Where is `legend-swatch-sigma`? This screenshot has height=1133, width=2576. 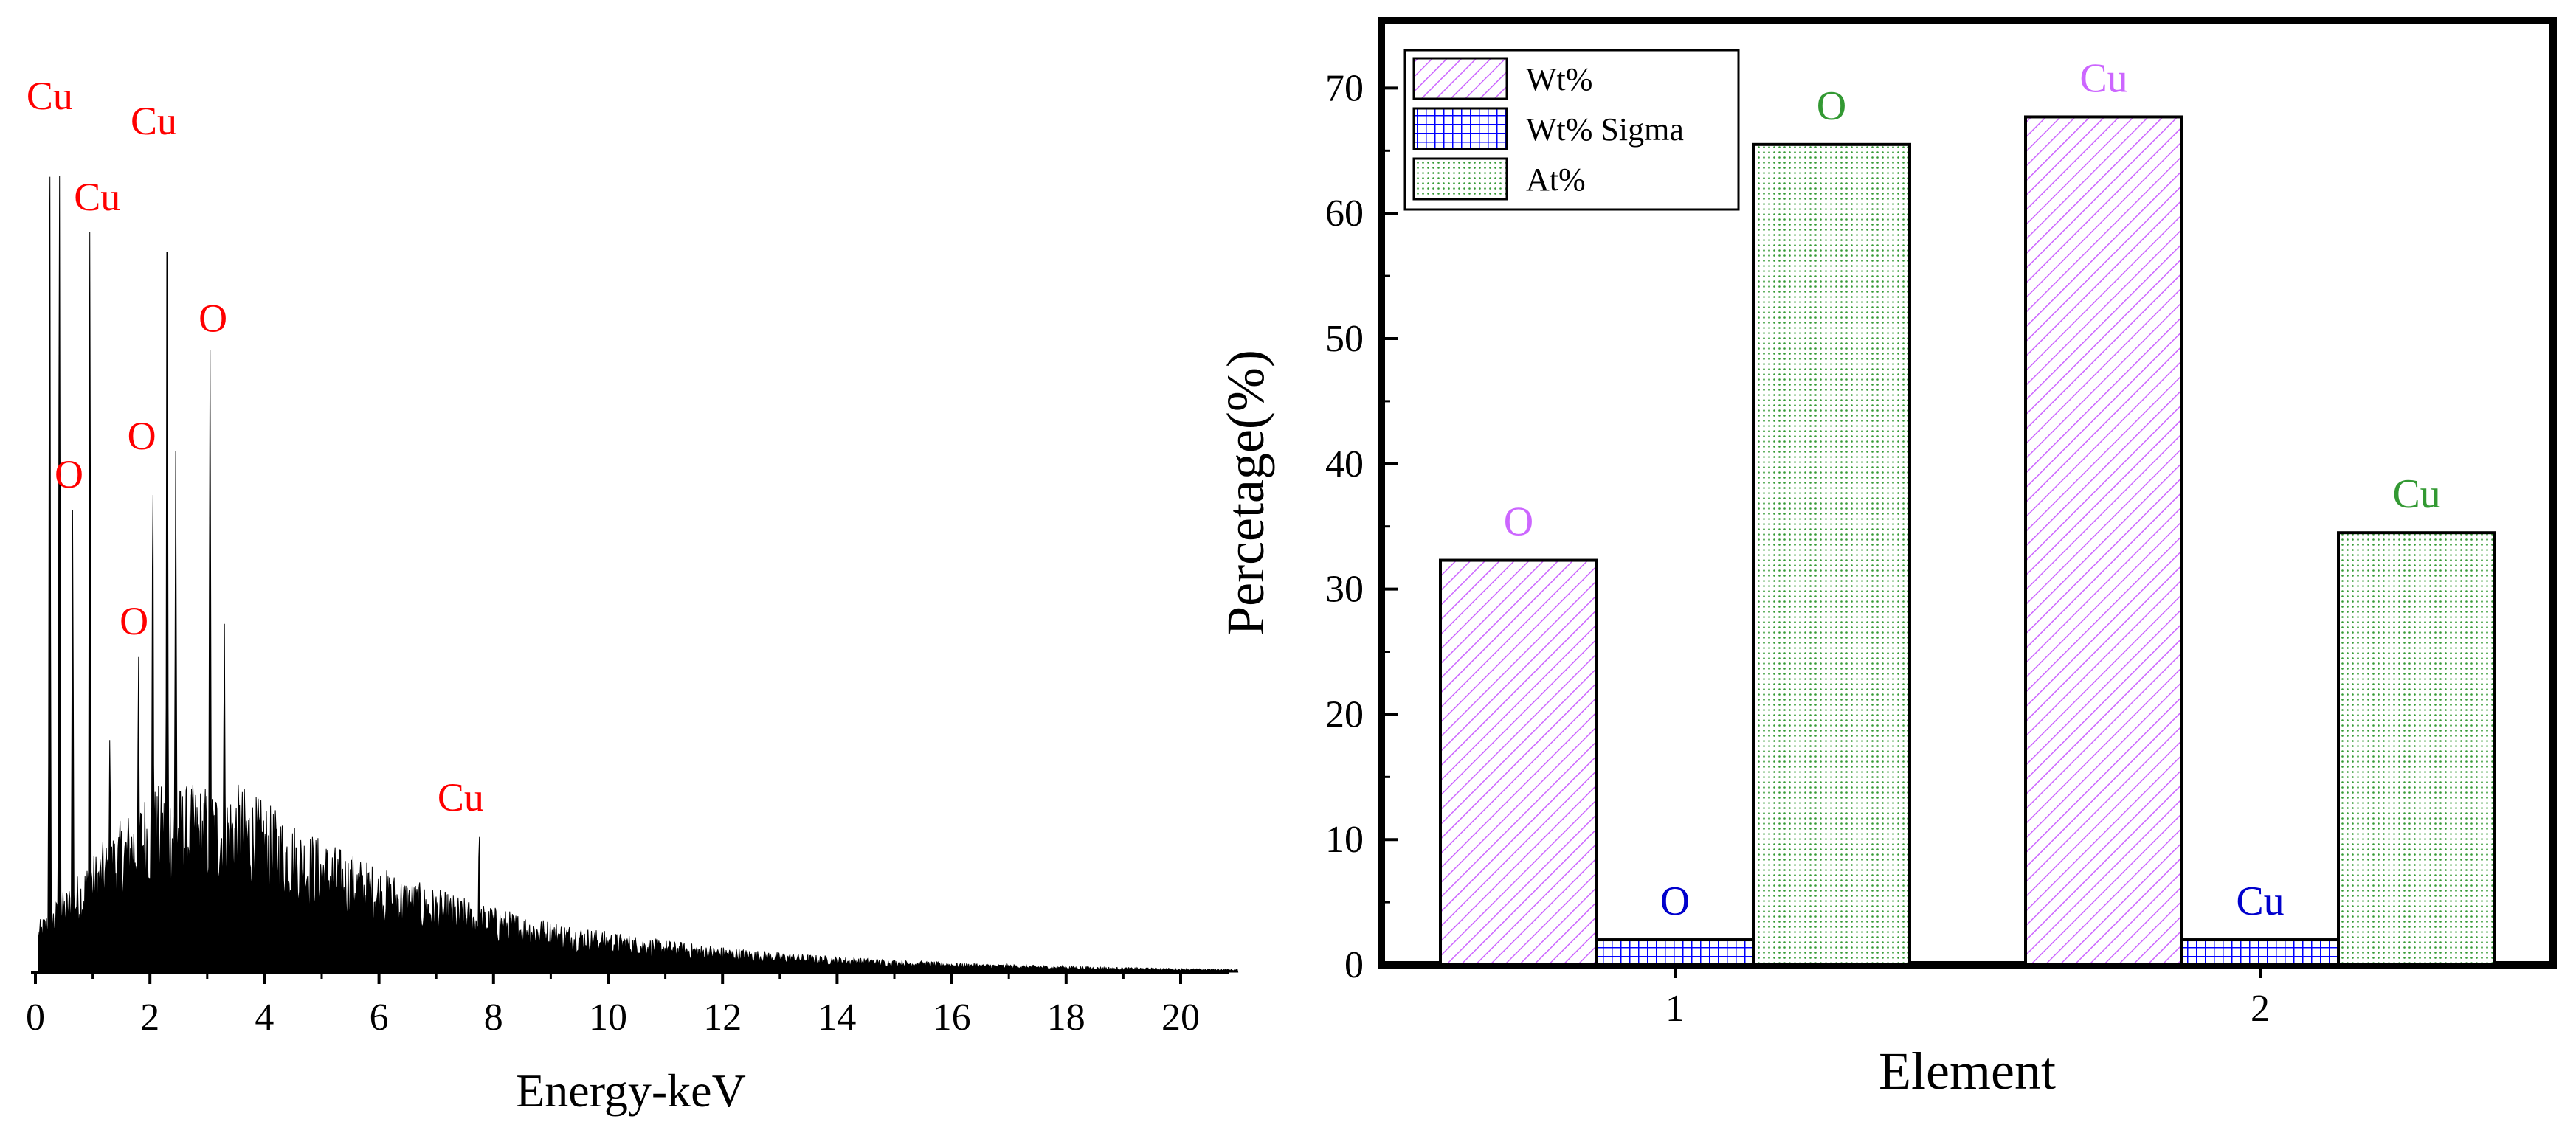 legend-swatch-sigma is located at coordinates (1460, 128).